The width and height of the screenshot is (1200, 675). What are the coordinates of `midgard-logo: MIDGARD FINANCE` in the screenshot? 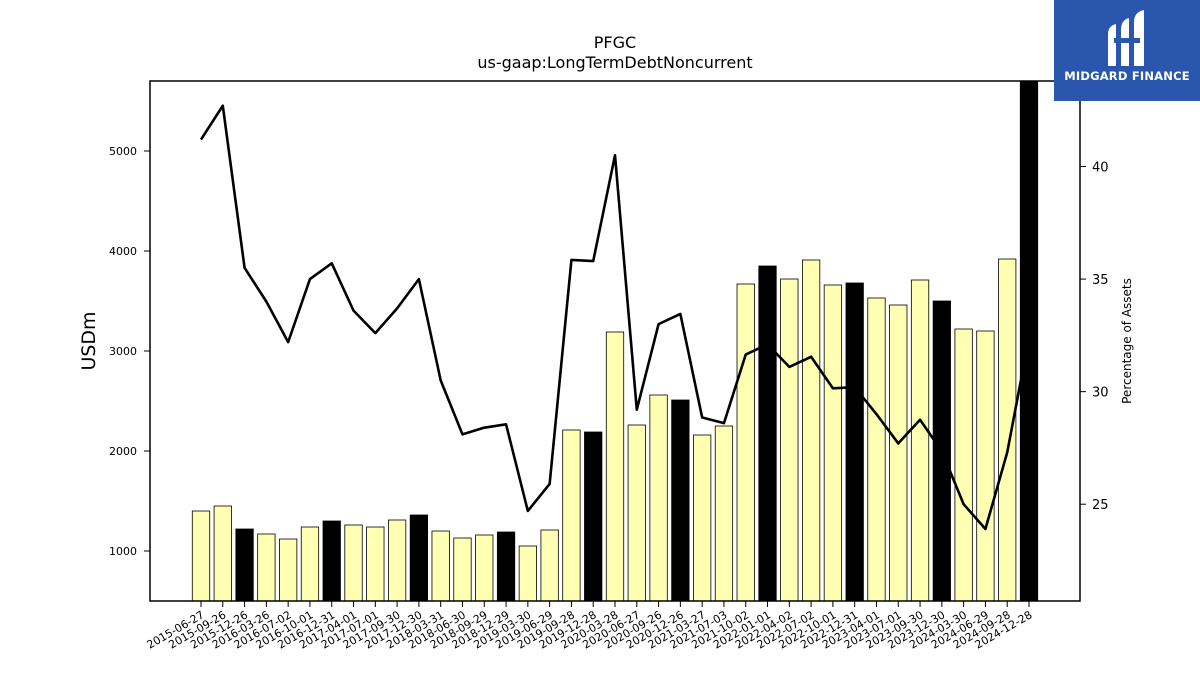 It's located at (1127, 50).